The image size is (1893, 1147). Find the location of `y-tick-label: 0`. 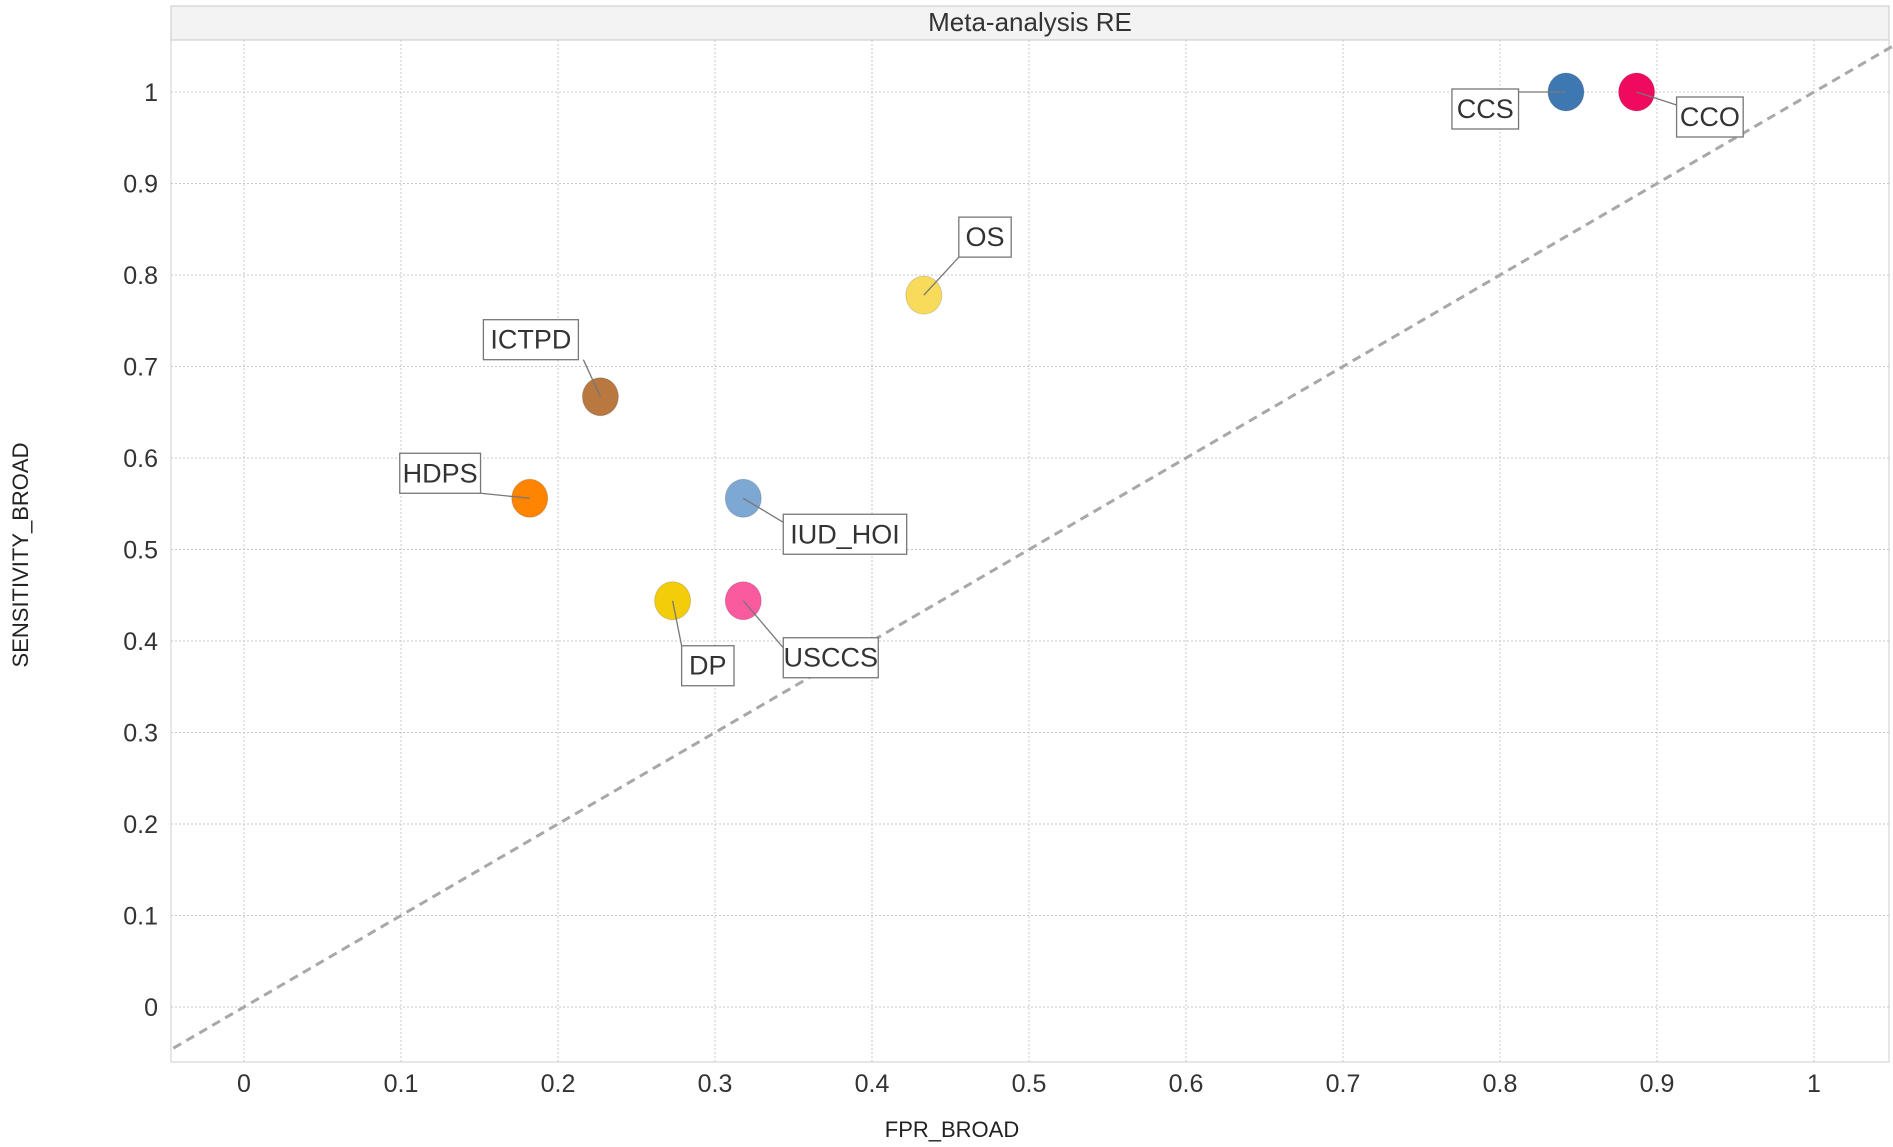

y-tick-label: 0 is located at coordinates (151, 1008).